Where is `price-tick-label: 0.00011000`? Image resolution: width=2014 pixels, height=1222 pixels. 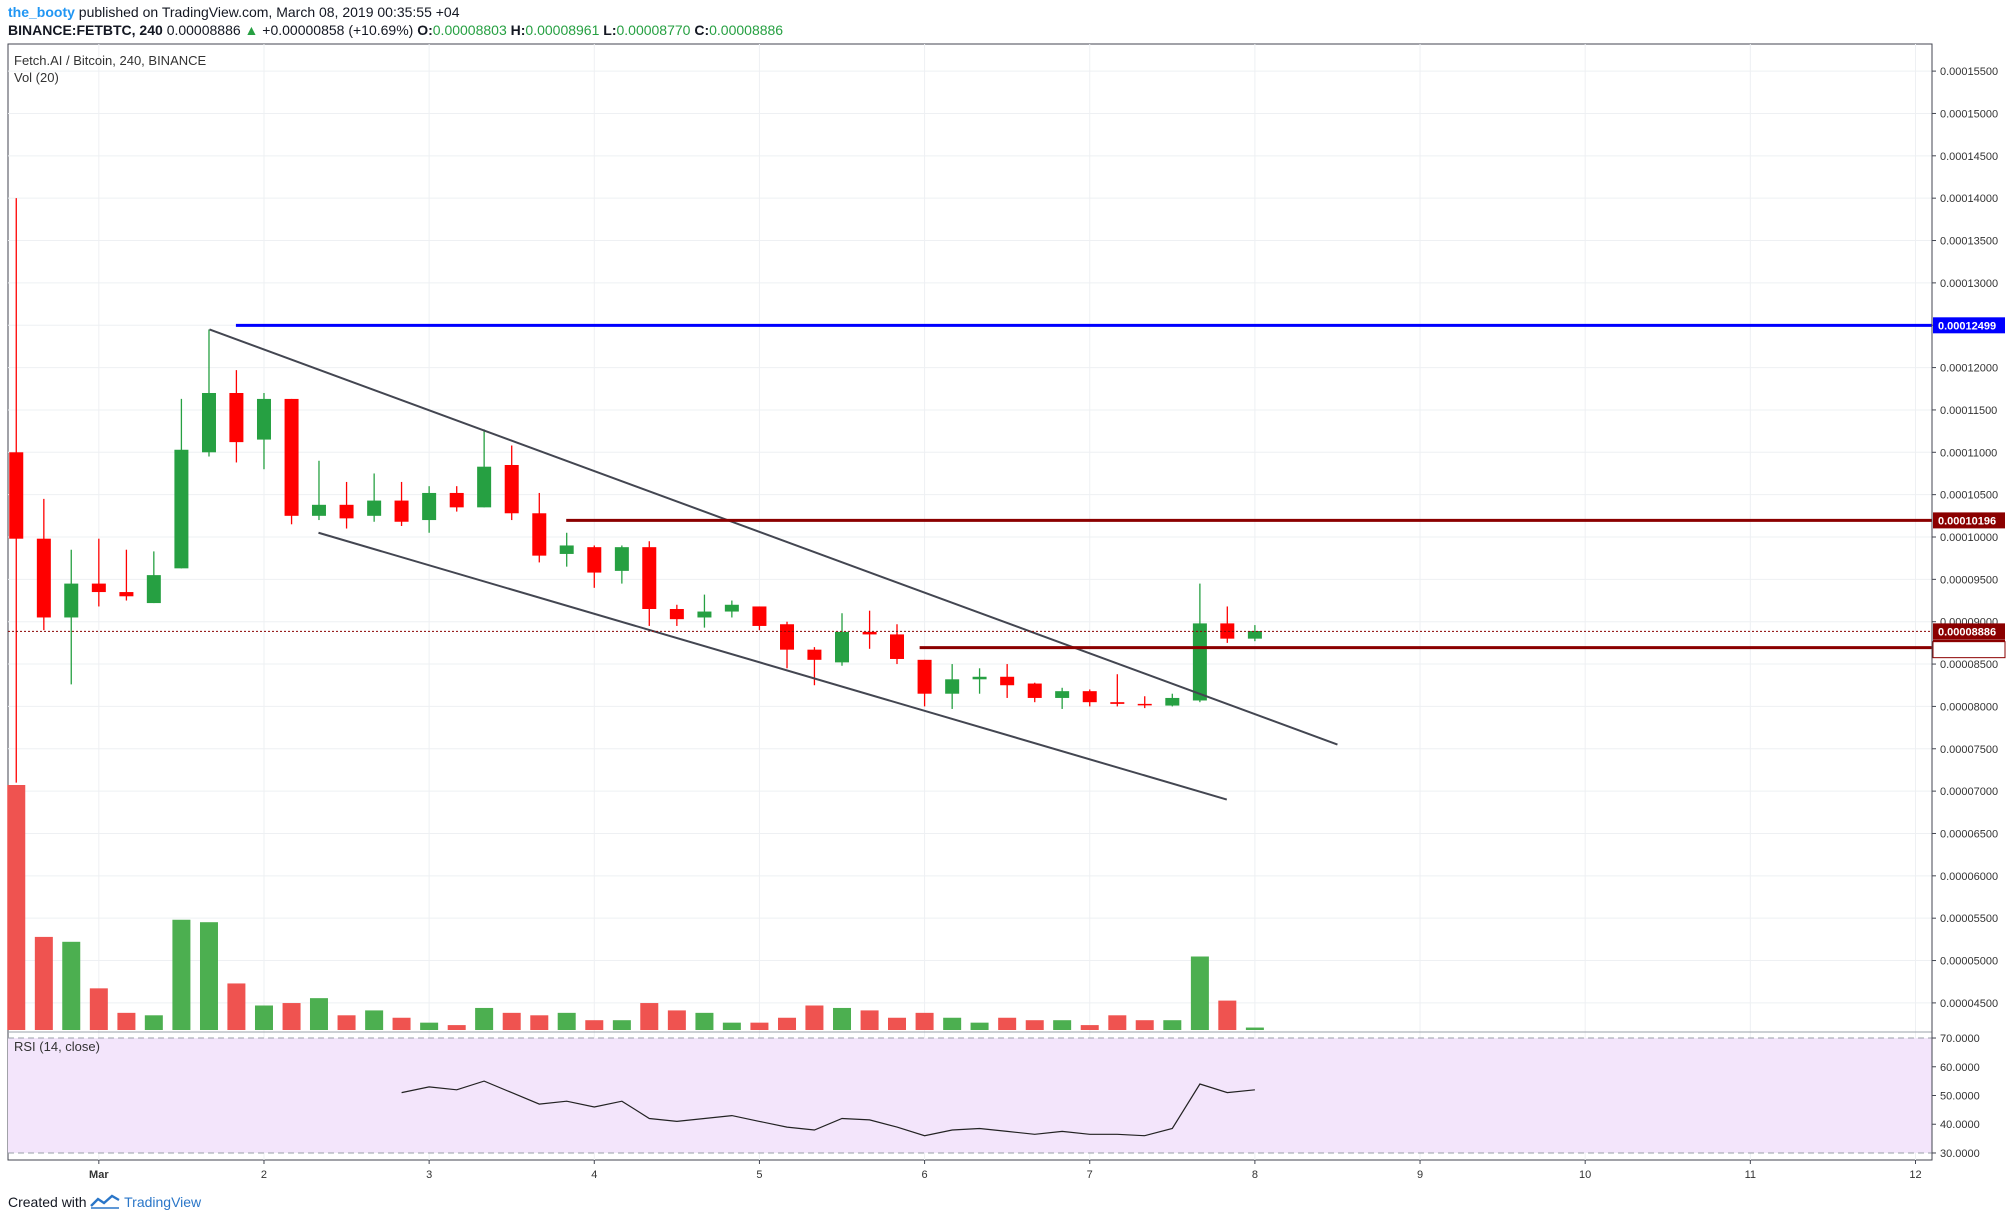 price-tick-label: 0.00011000 is located at coordinates (1968, 453).